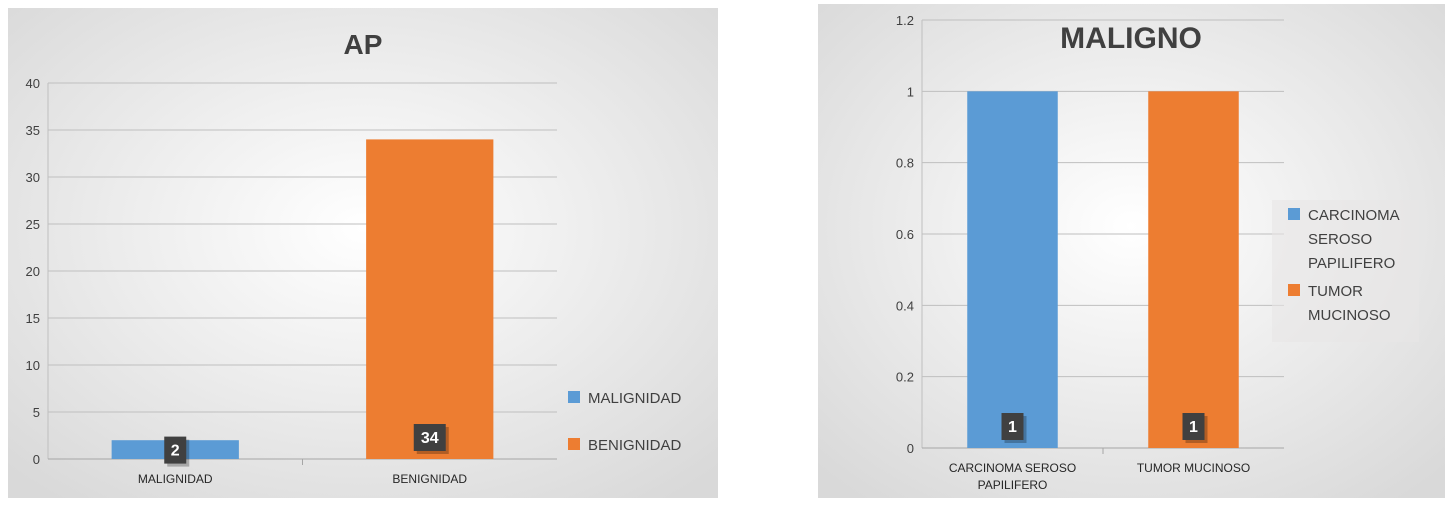  Describe the element at coordinates (1099, 476) in the screenshot. I see `chart-maligno-x-categories: CARCINOMA SEROSO PAPILIFERO TUMOR MUCINOSO` at that location.